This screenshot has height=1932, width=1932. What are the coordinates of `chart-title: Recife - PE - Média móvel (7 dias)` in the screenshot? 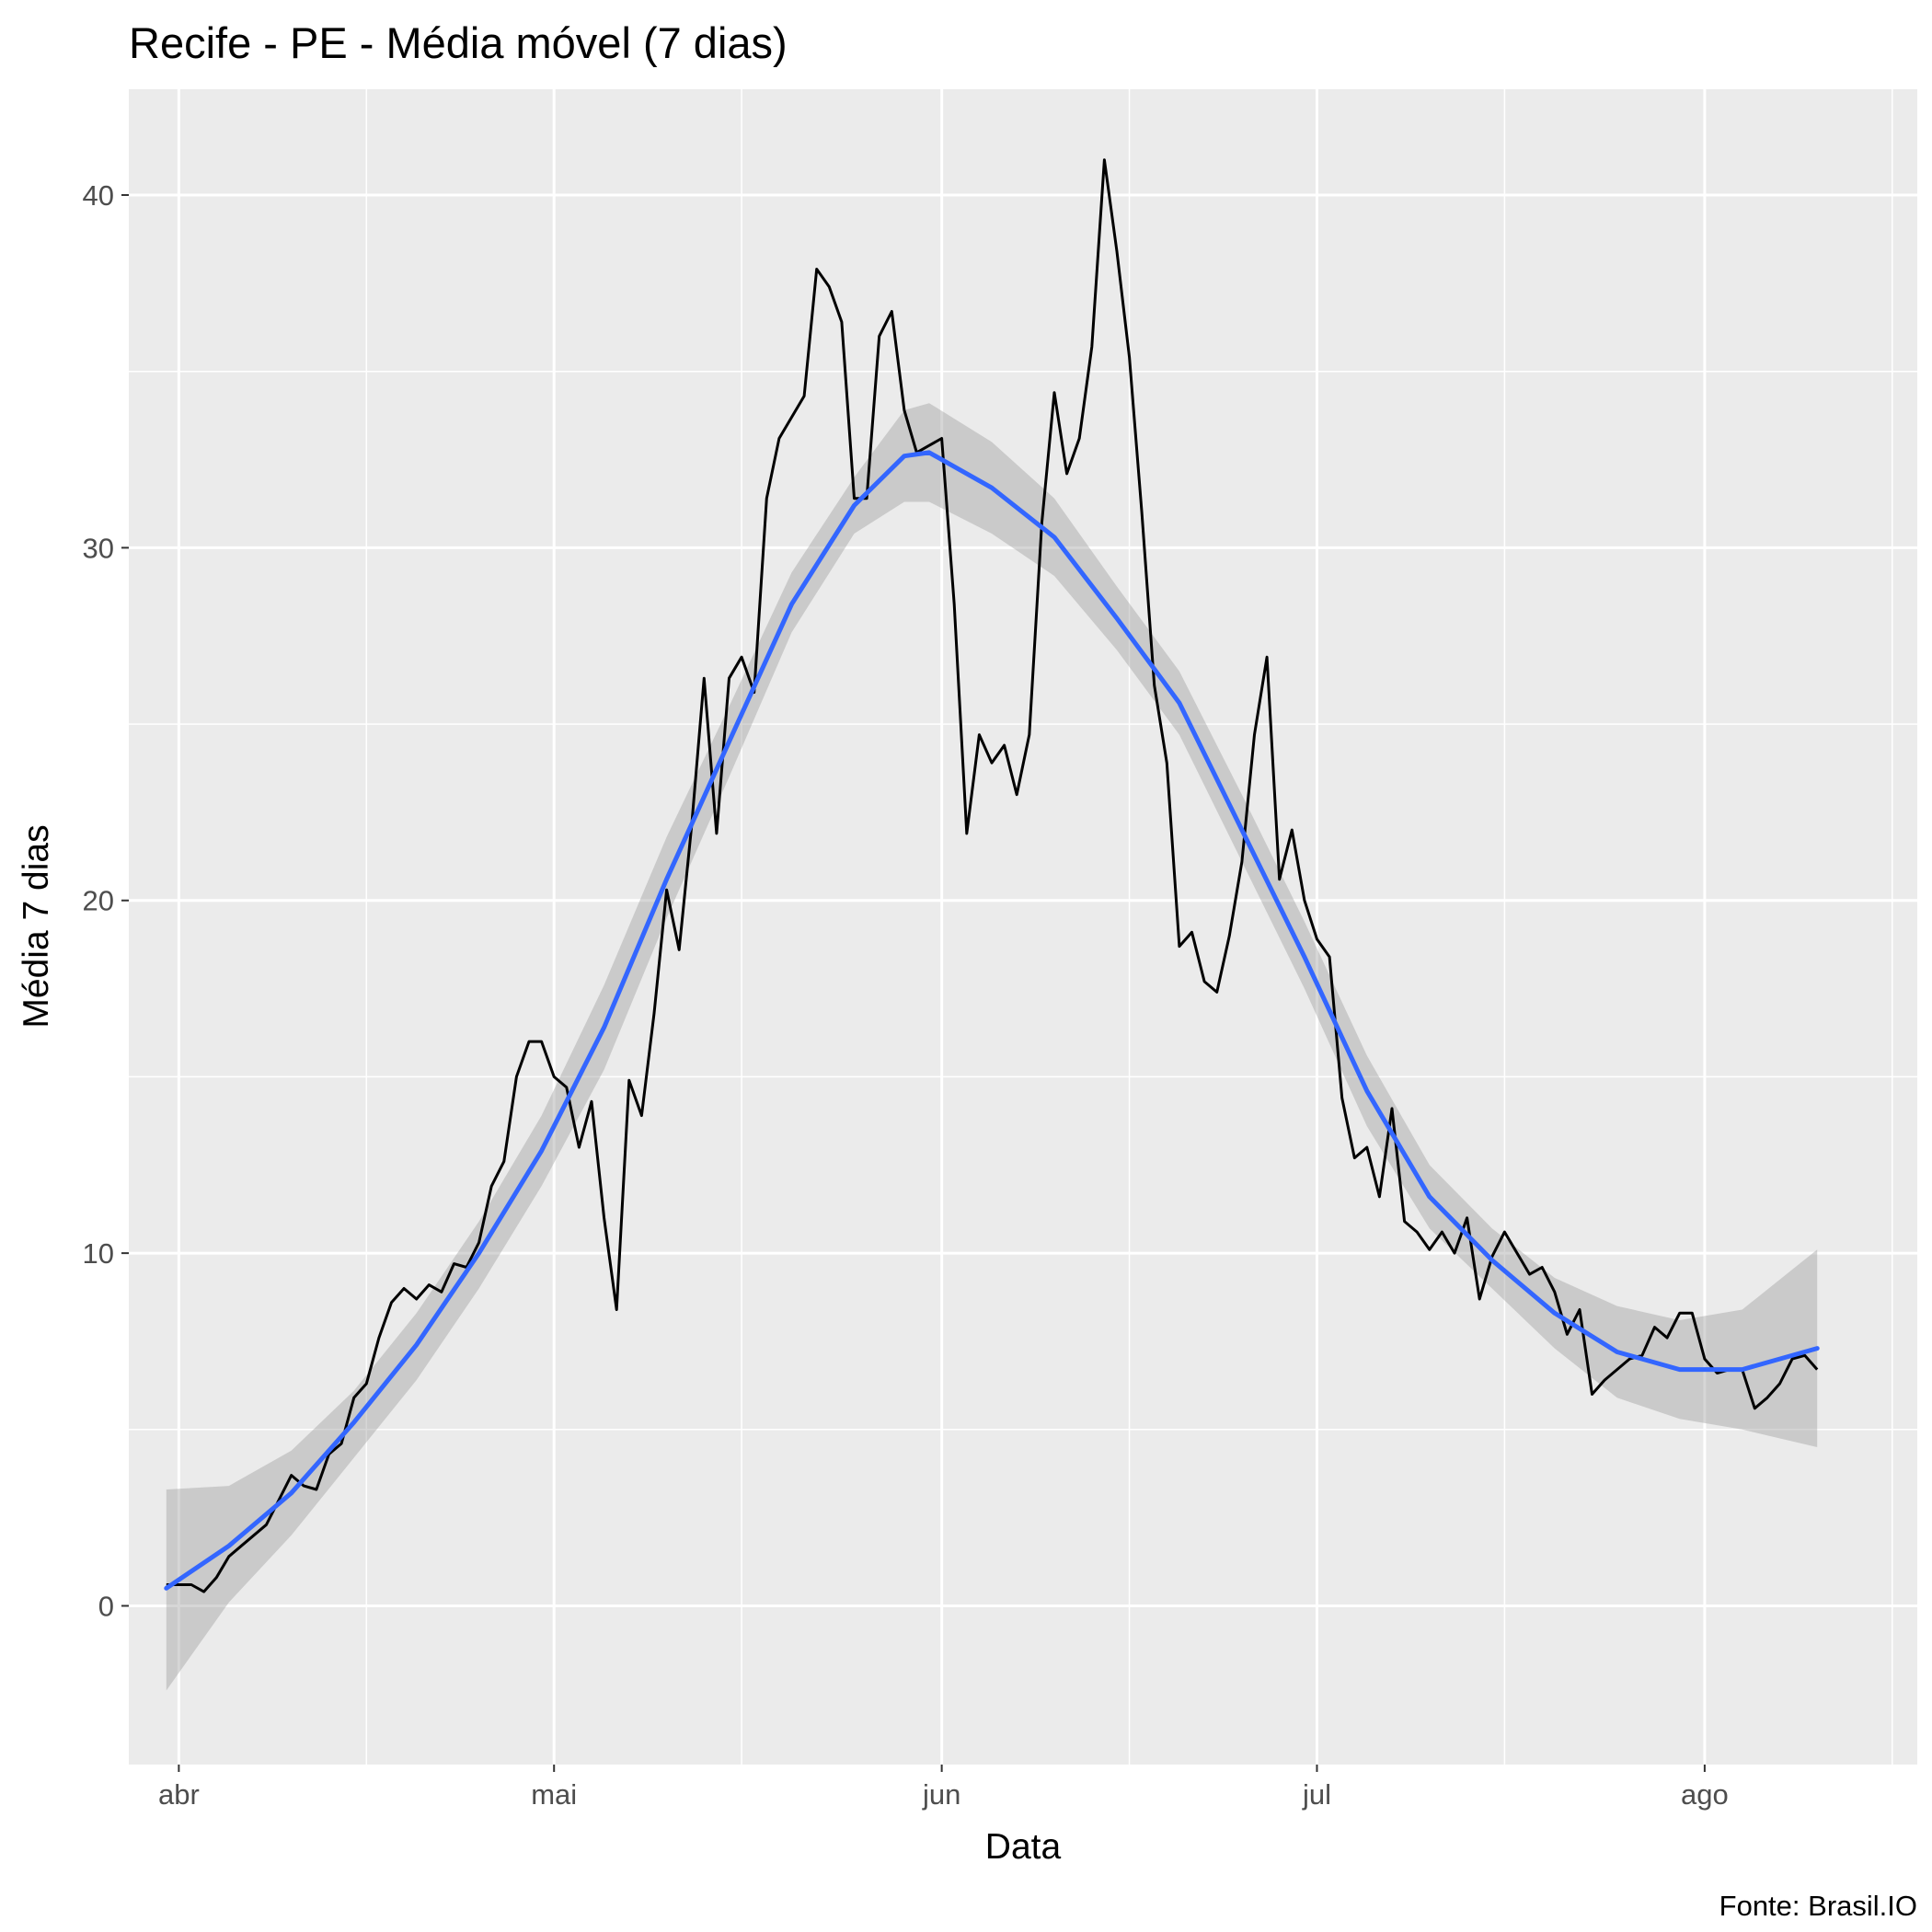 It's located at (458, 42).